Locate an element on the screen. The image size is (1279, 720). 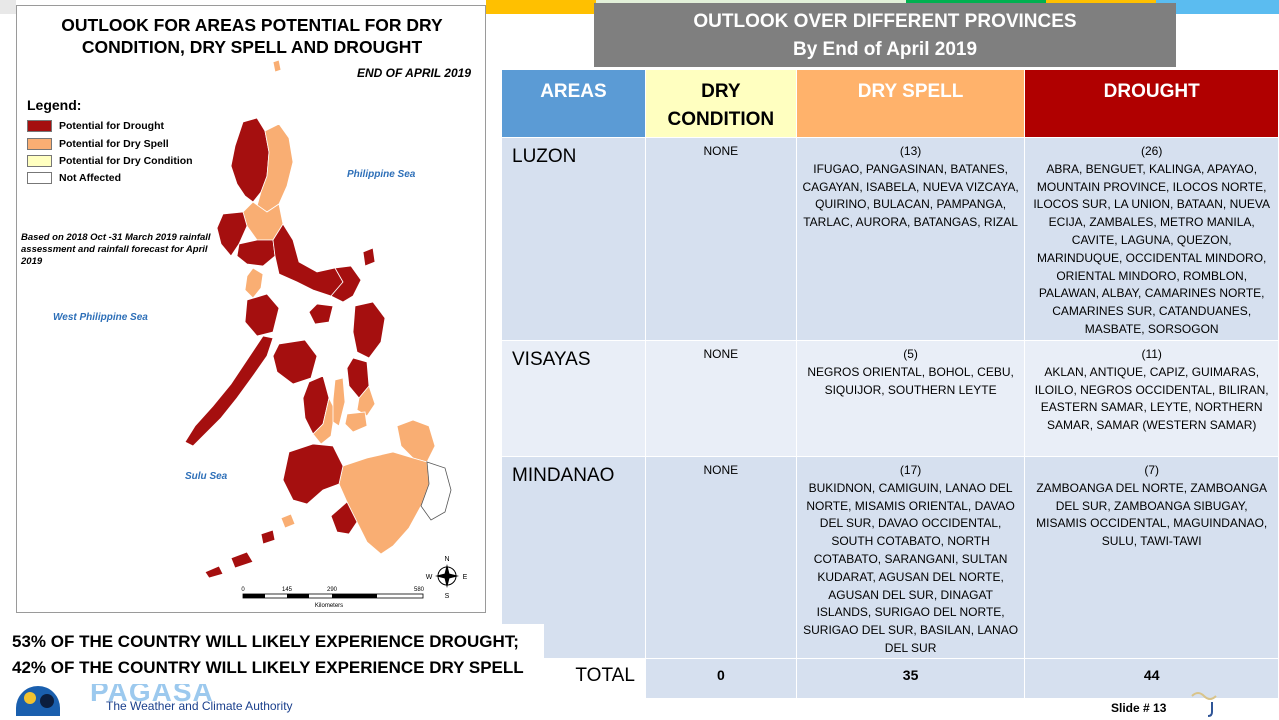
legend-swatch-dry-spell is located at coordinates (39, 144).